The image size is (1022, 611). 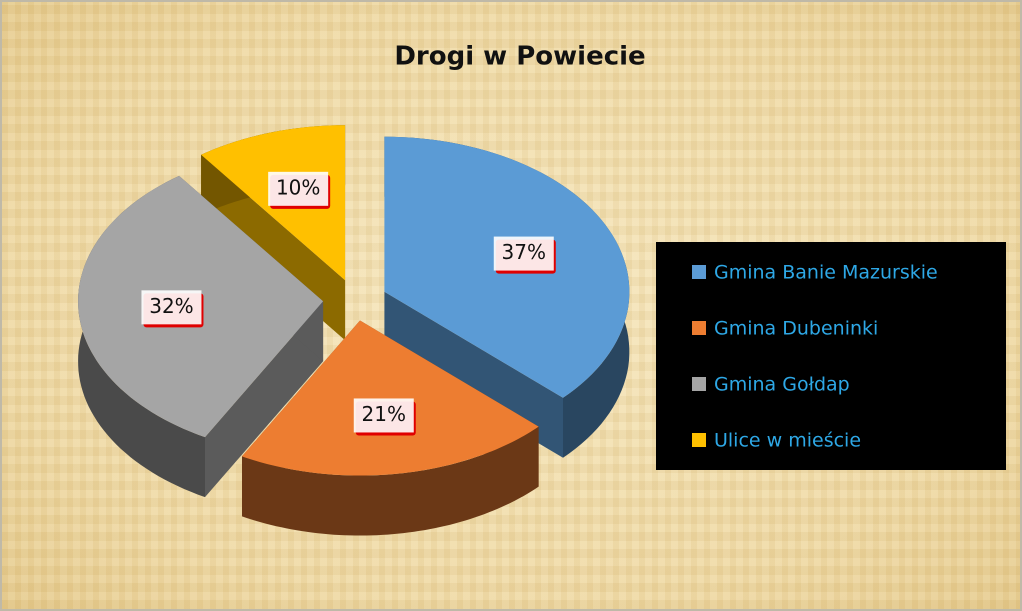 I want to click on data-label: 37%, so click(x=524, y=252).